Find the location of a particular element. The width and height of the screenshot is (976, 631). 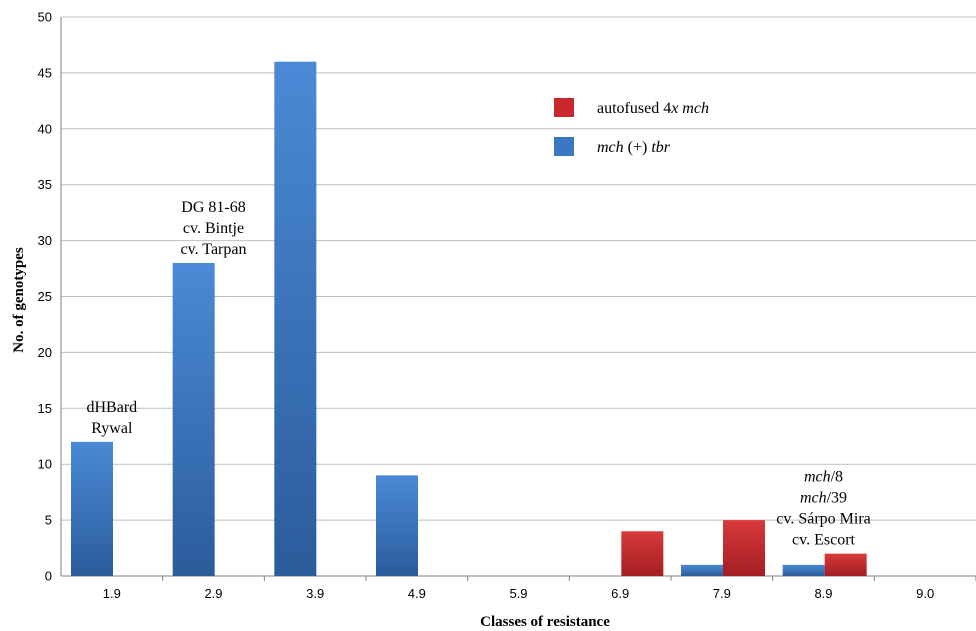

y-tick-label: 0 is located at coordinates (48, 576).